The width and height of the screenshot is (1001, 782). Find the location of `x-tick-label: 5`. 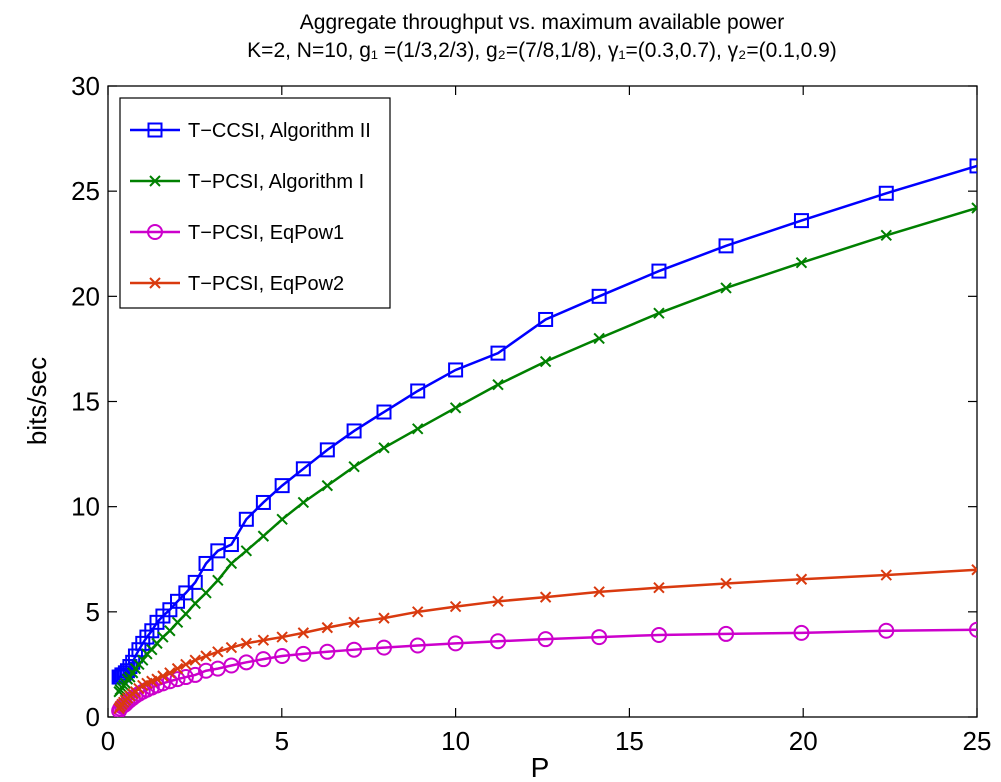

x-tick-label: 5 is located at coordinates (282, 741).